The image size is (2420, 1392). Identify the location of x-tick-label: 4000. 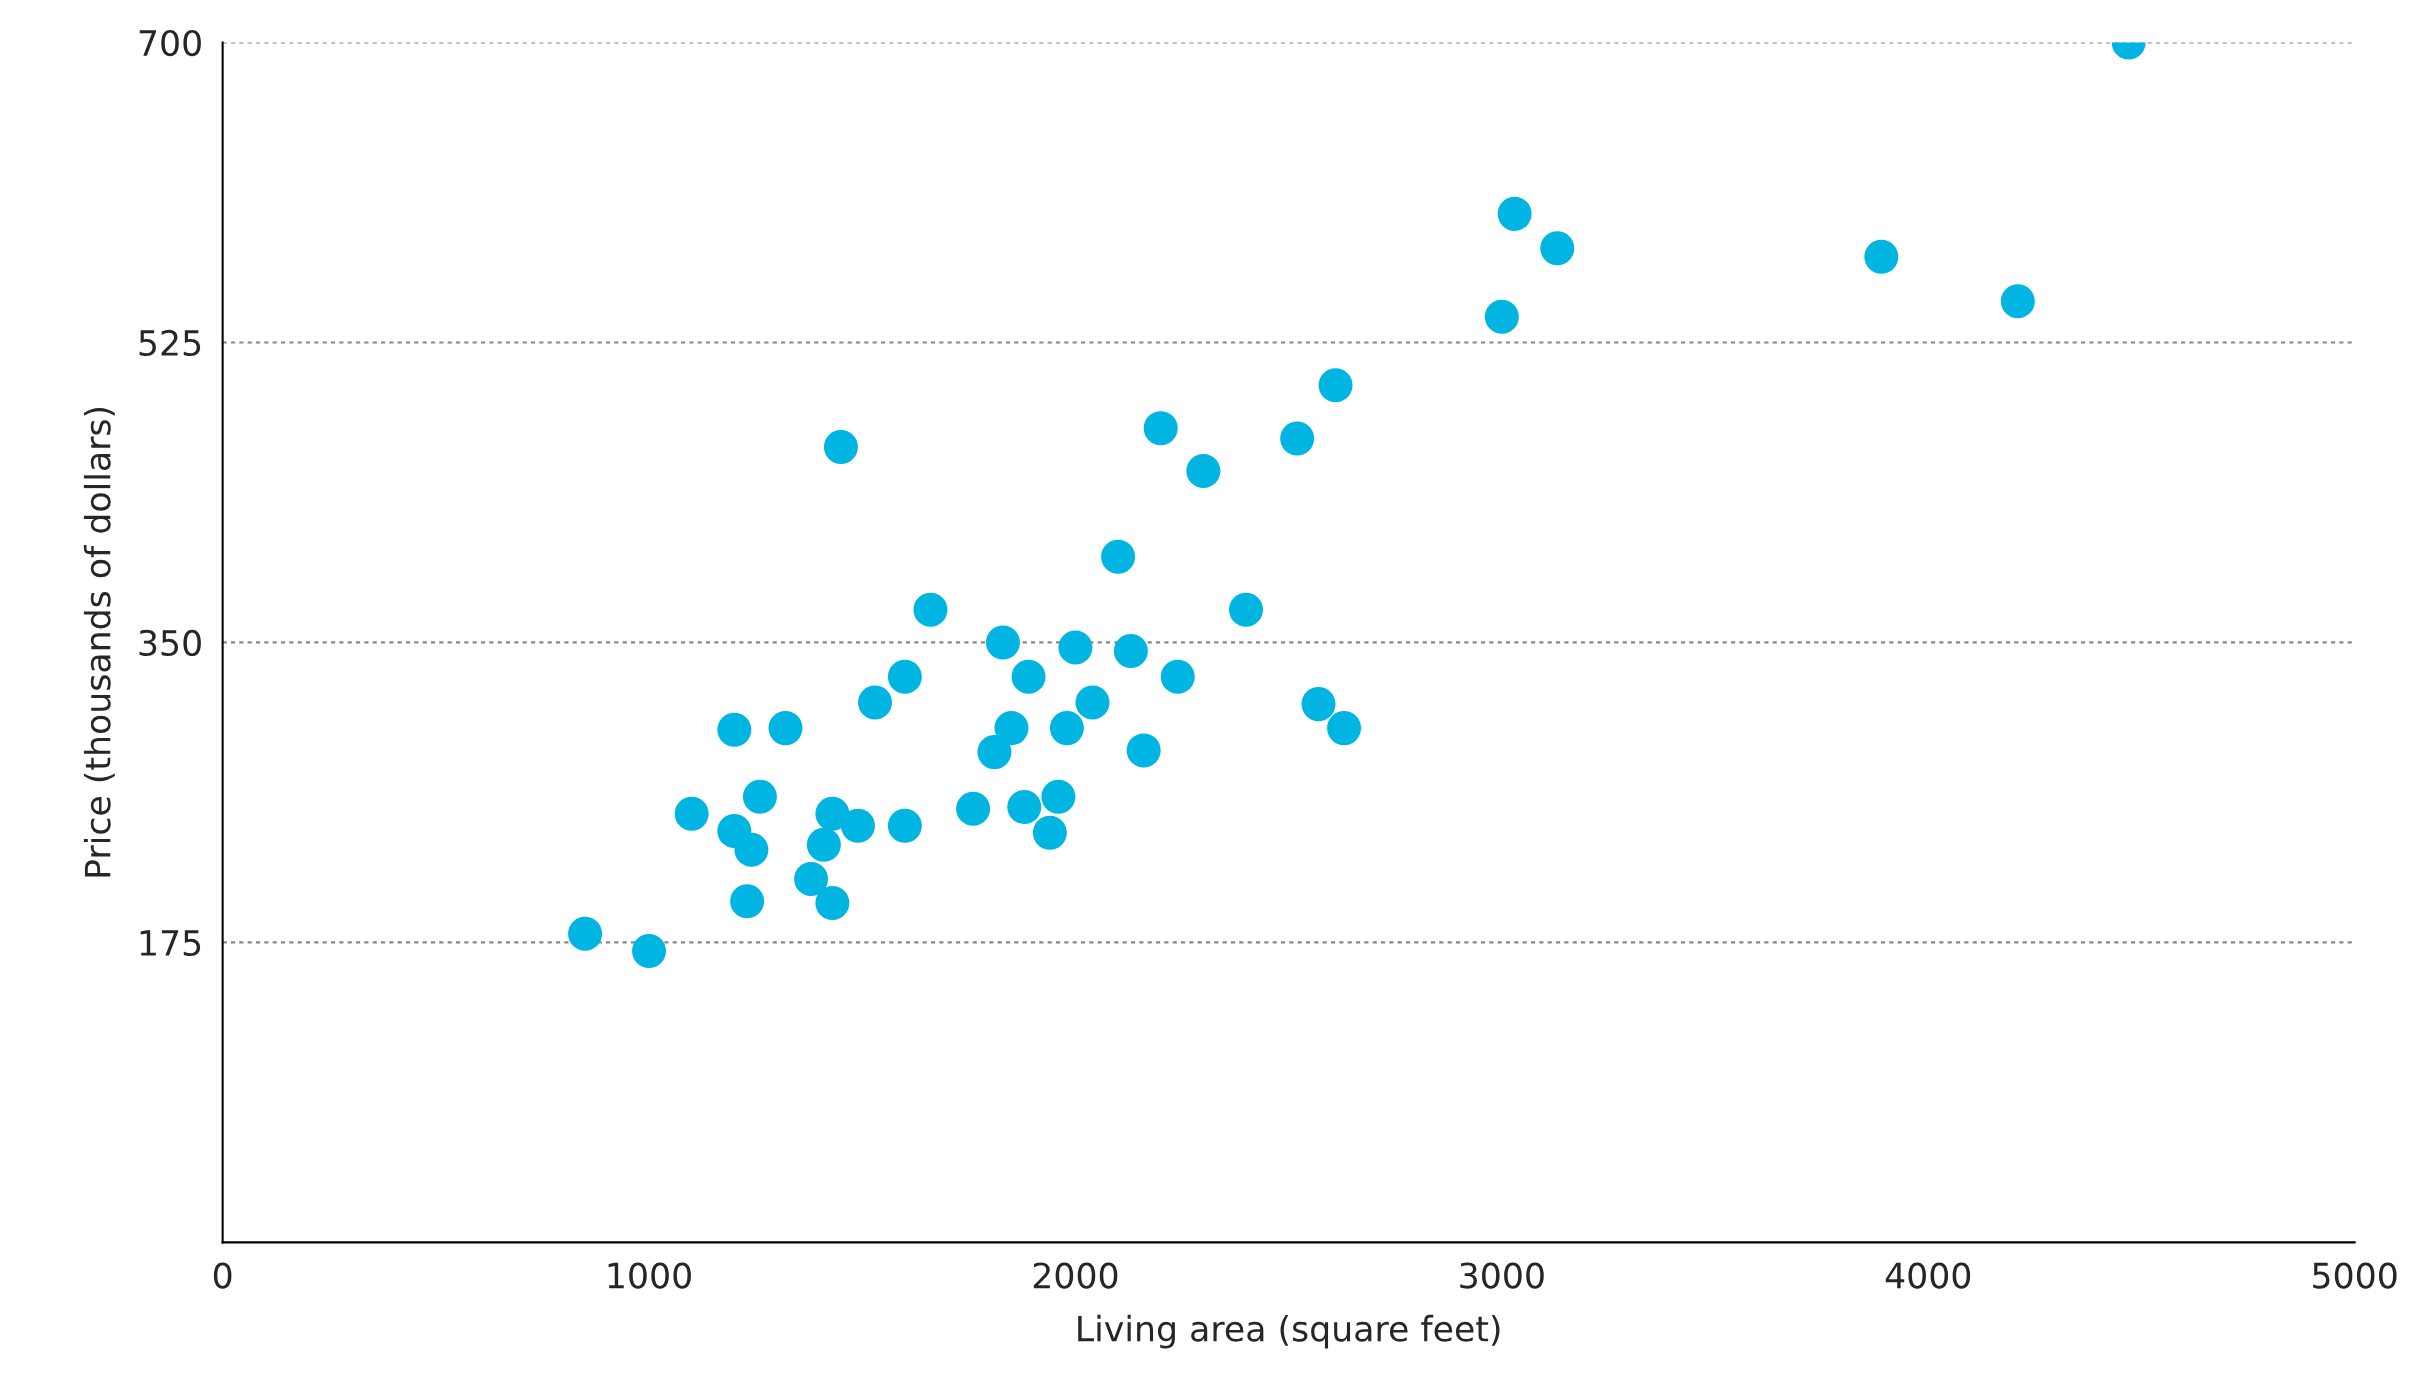
(1928, 1275).